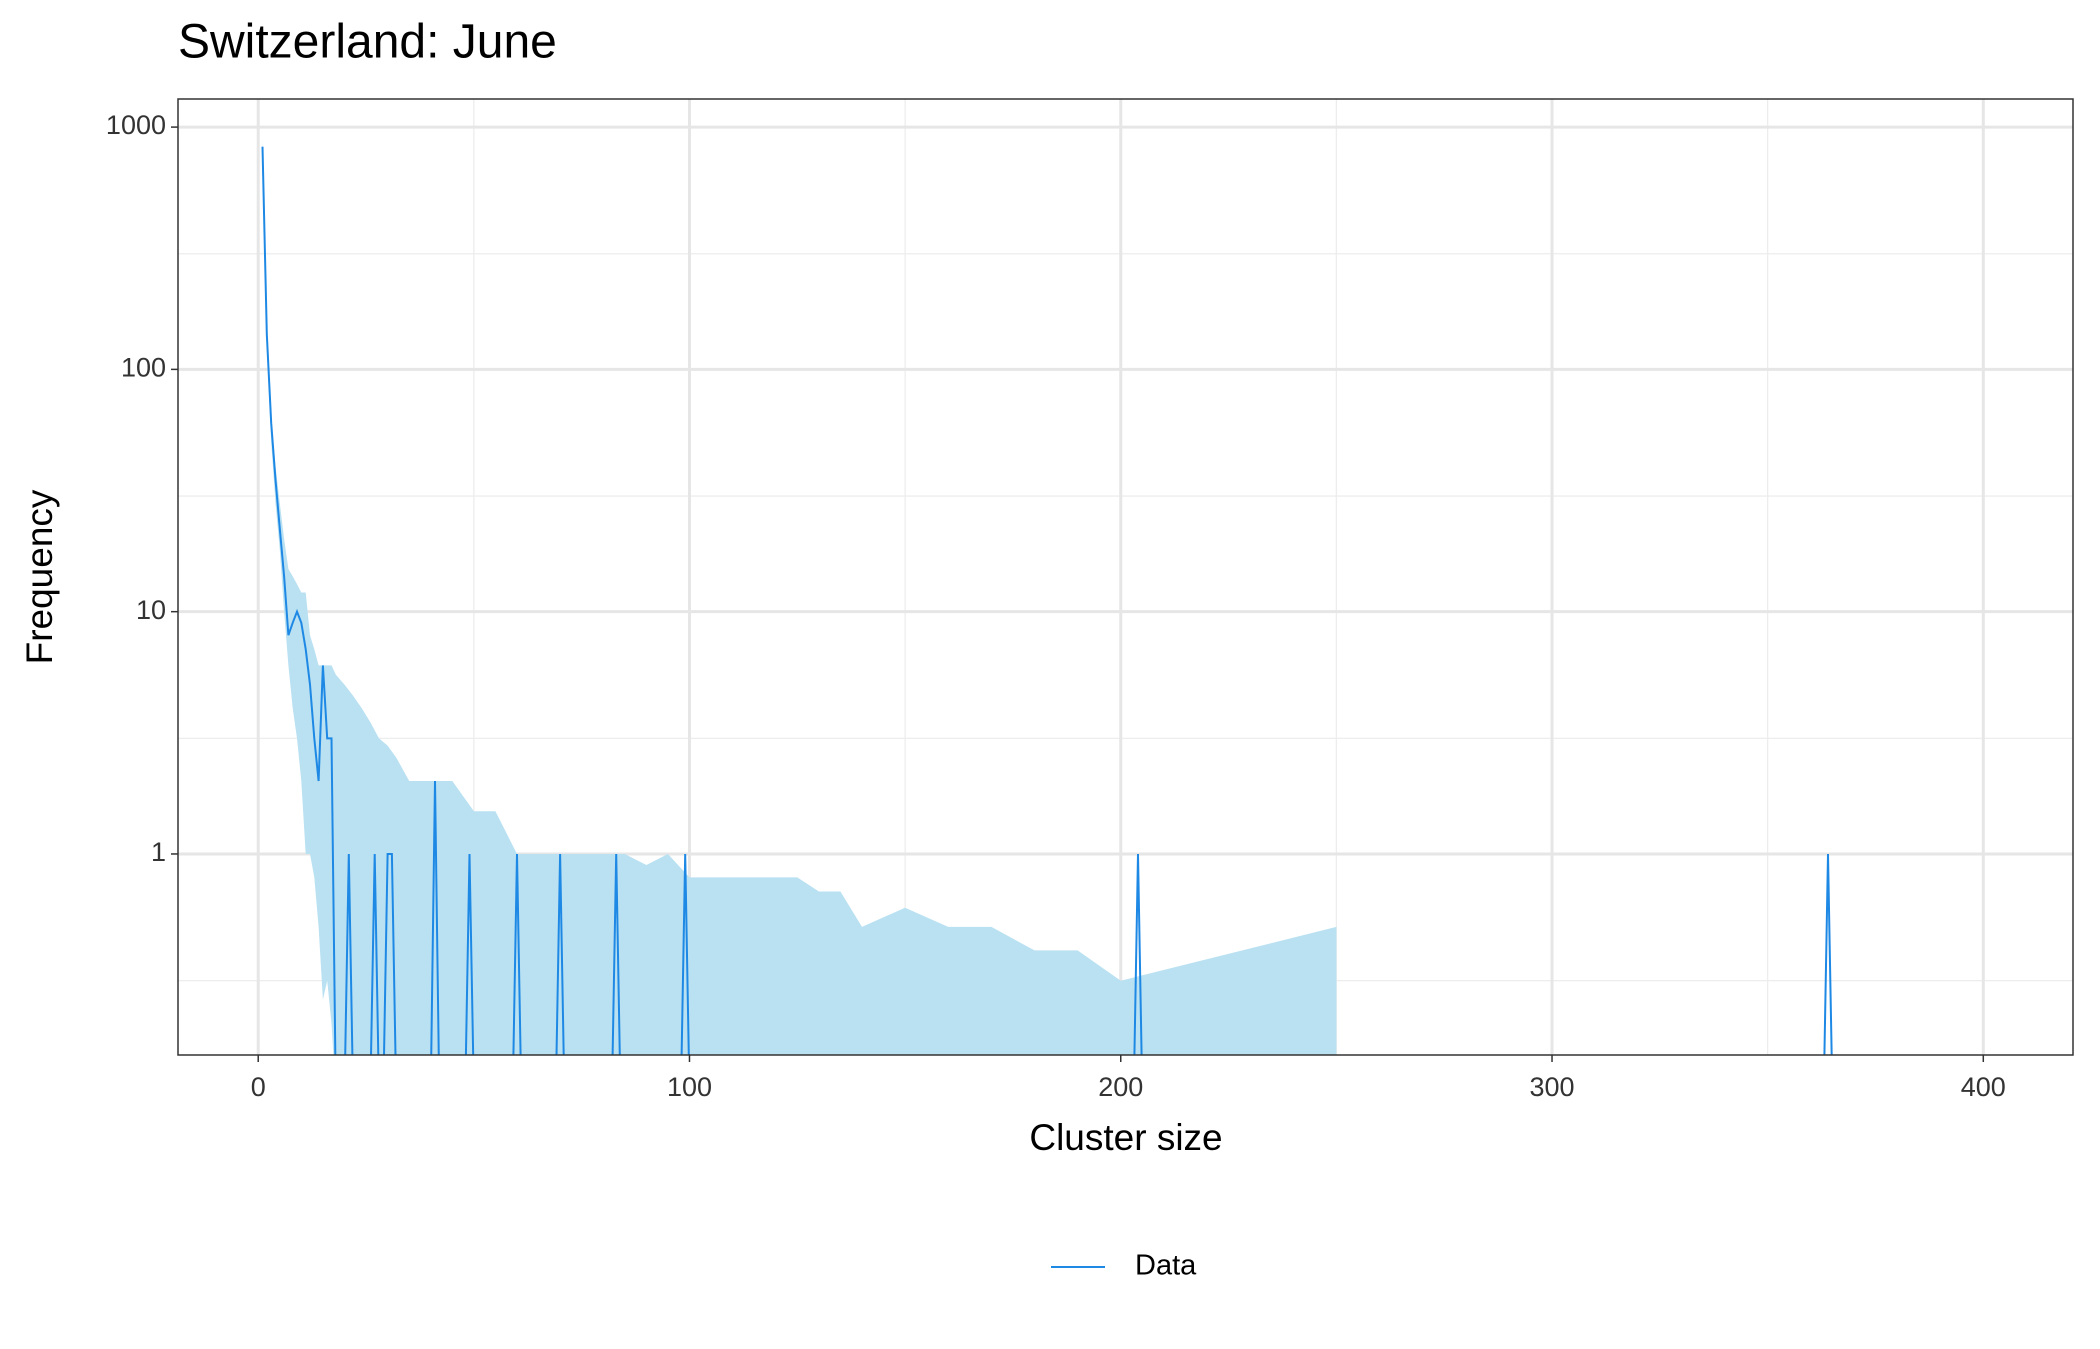 The width and height of the screenshot is (2100, 1349). What do you see at coordinates (151, 610) in the screenshot?
I see `y-tick-label: 10` at bounding box center [151, 610].